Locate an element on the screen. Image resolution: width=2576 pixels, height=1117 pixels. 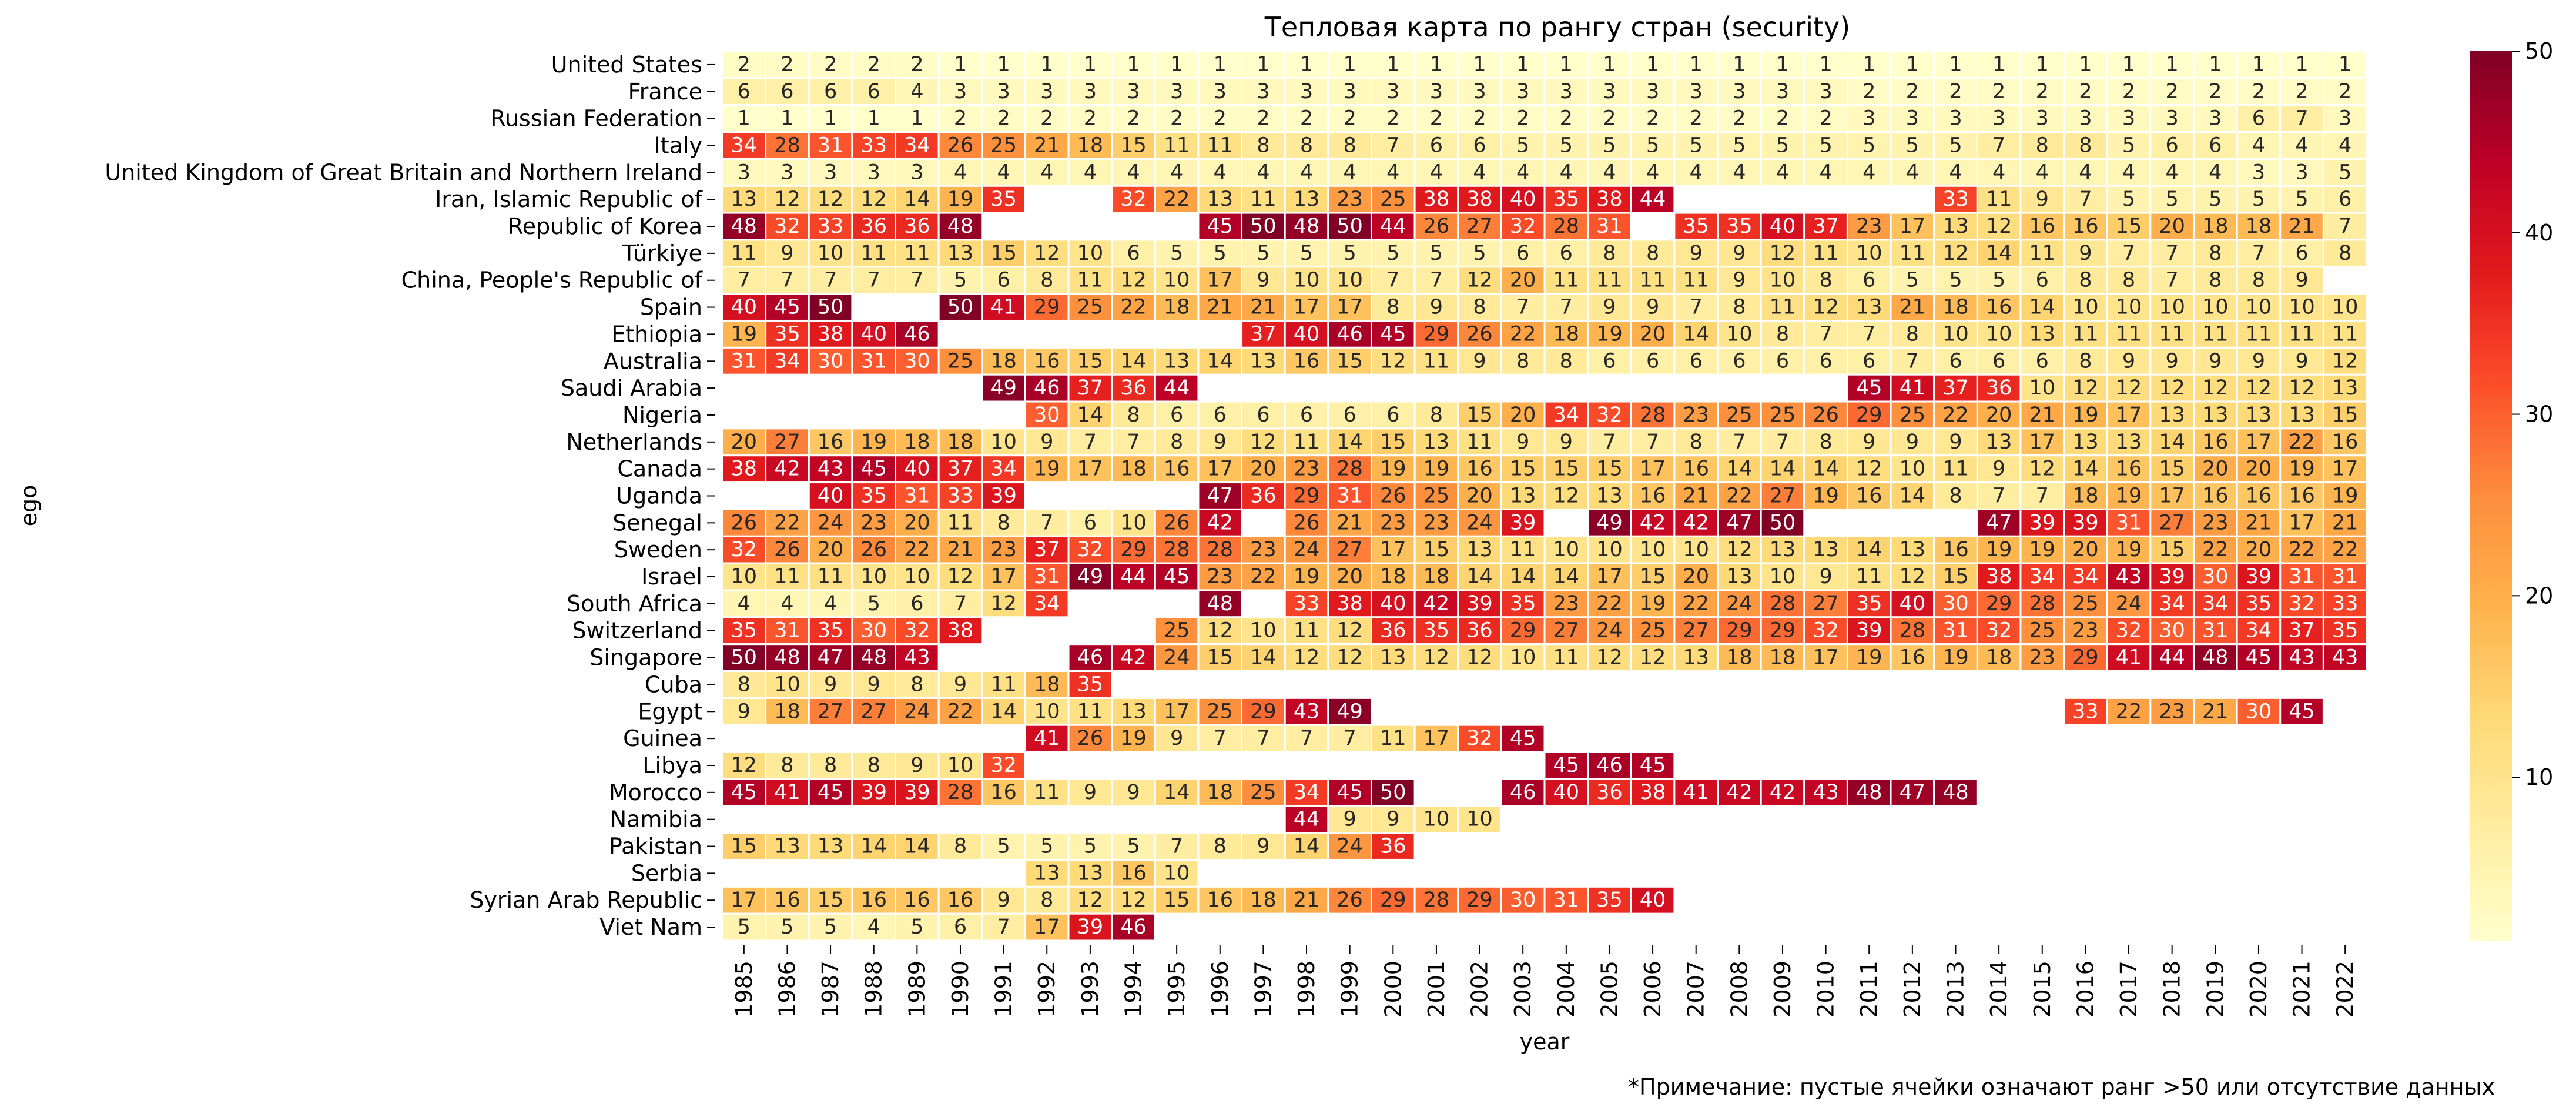
cell-value-label: 12 is located at coordinates (2042, 469).